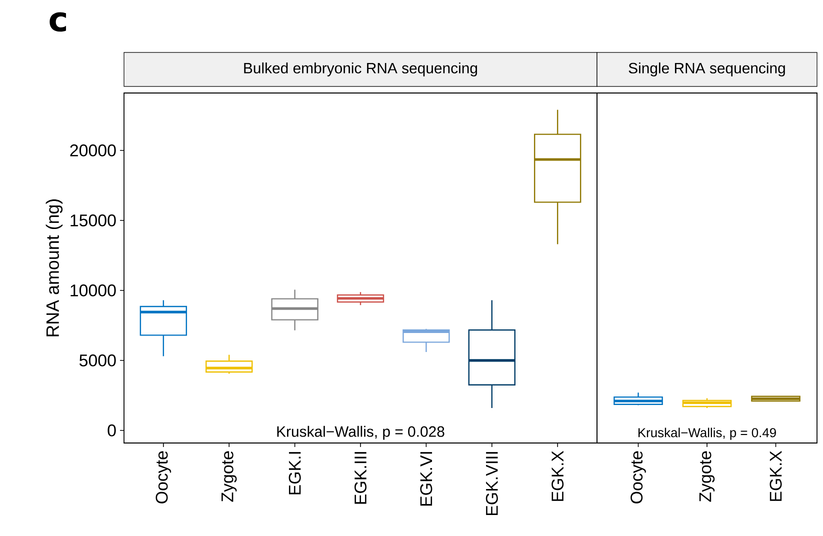 Image resolution: width=823 pixels, height=536 pixels. What do you see at coordinates (294, 473) in the screenshot?
I see `x-tick-label: EGK.I` at bounding box center [294, 473].